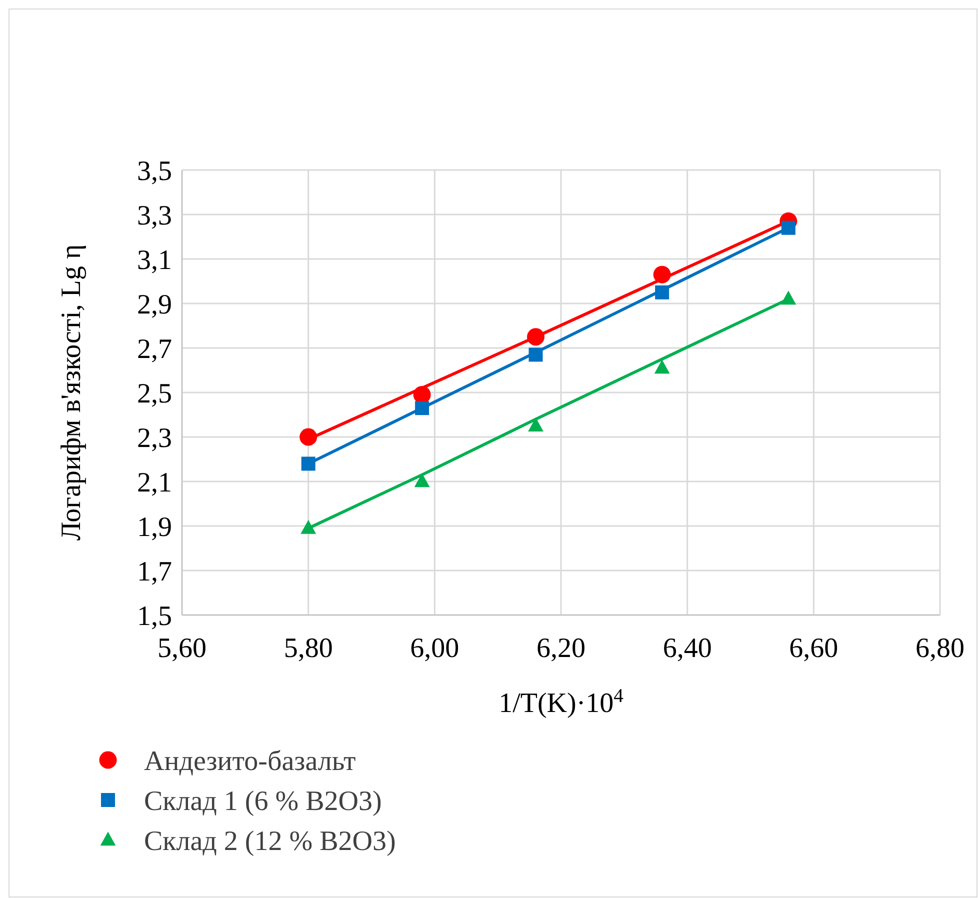 Image resolution: width=978 pixels, height=898 pixels. I want to click on x-tick-label: 6,20, so click(561, 648).